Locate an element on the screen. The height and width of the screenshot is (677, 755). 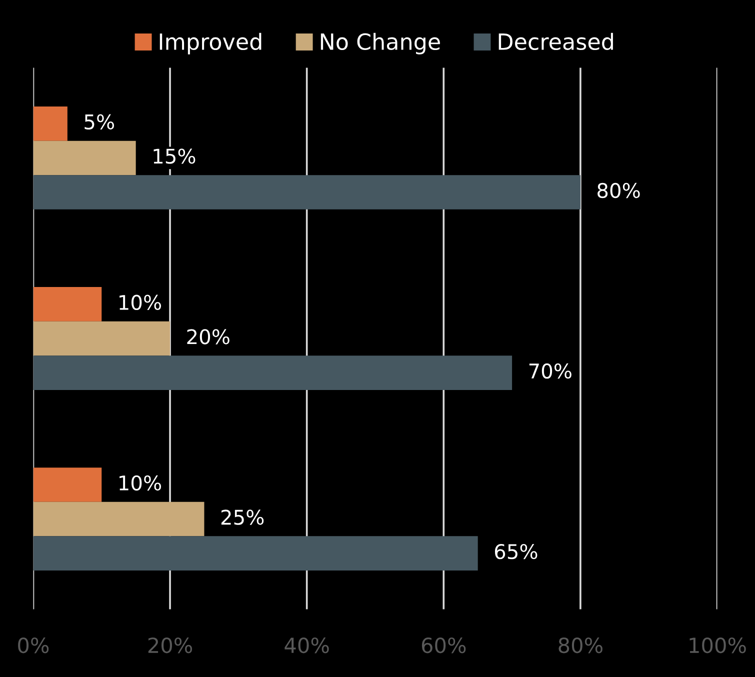
data-label: 80% is located at coordinates (619, 190).